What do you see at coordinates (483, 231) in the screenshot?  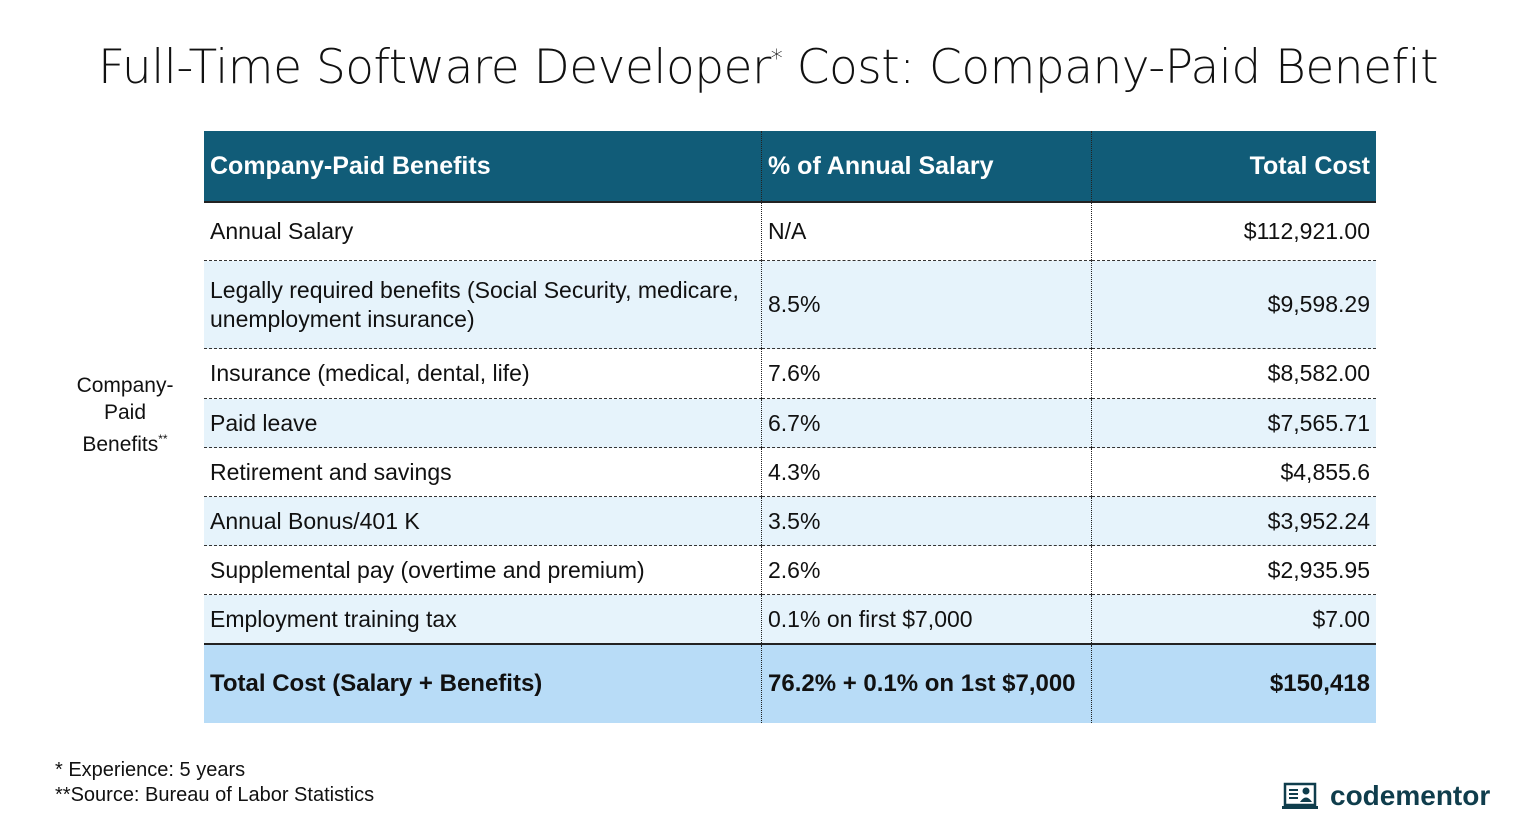 I see `benefit-cell: Annual Salary` at bounding box center [483, 231].